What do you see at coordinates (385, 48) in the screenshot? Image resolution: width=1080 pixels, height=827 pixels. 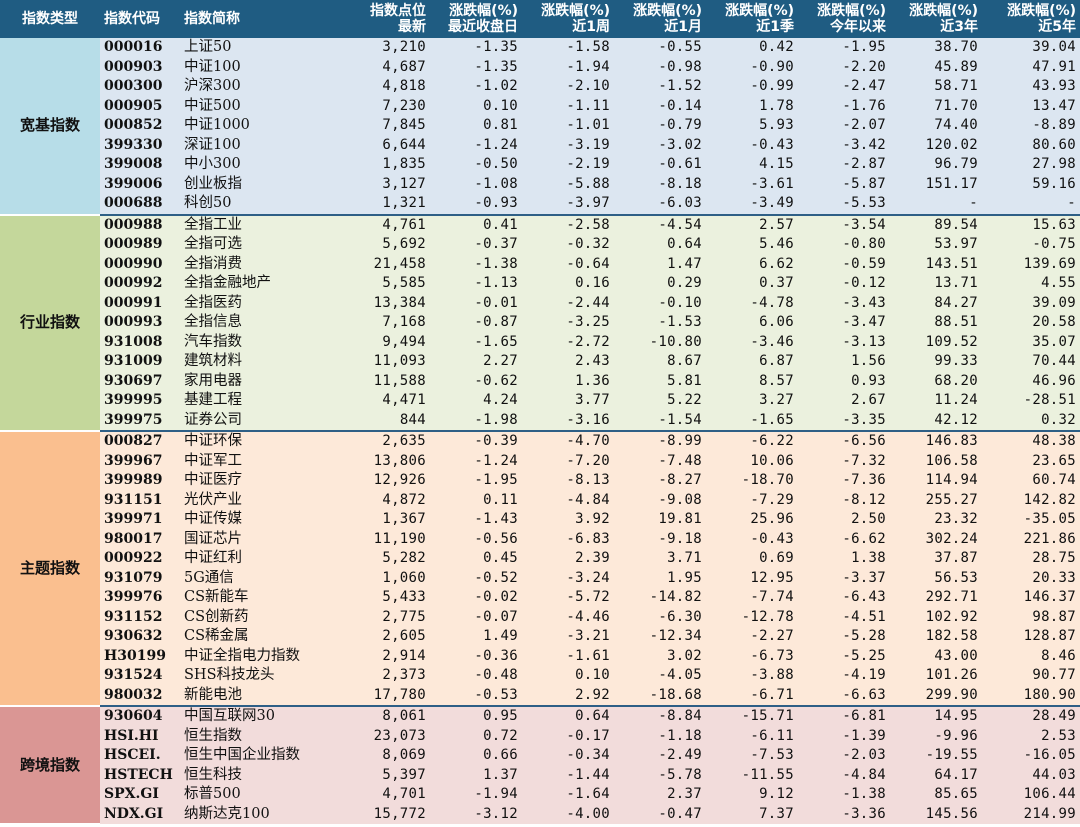 I see `level-cell: 3,210` at bounding box center [385, 48].